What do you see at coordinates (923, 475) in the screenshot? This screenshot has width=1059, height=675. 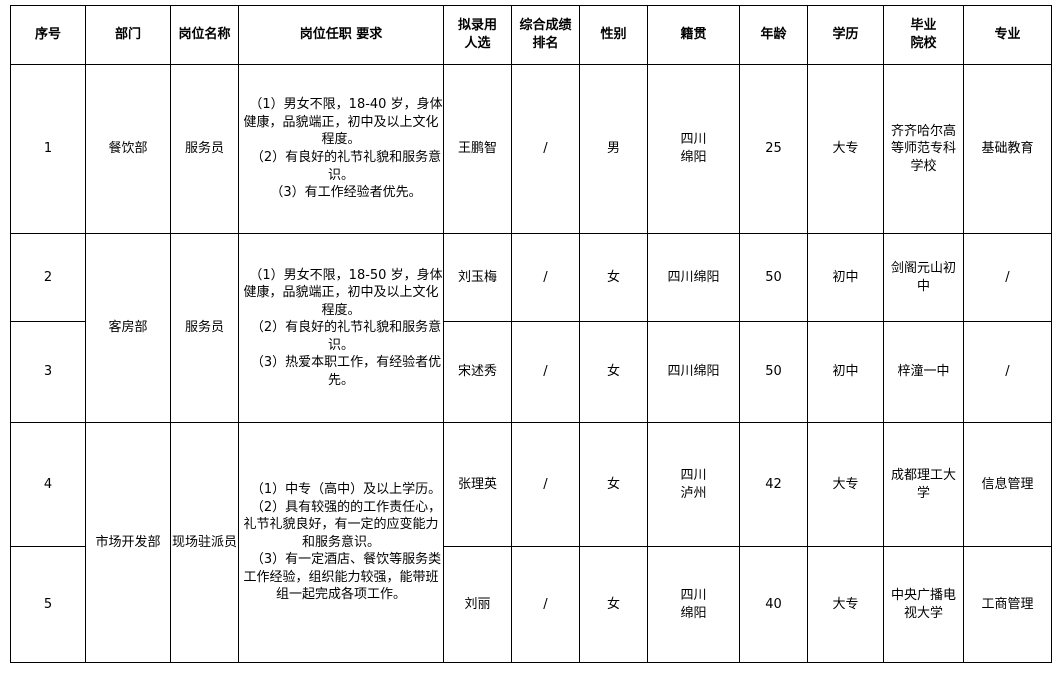 I see `cell-school-line: 成都理工大` at bounding box center [923, 475].